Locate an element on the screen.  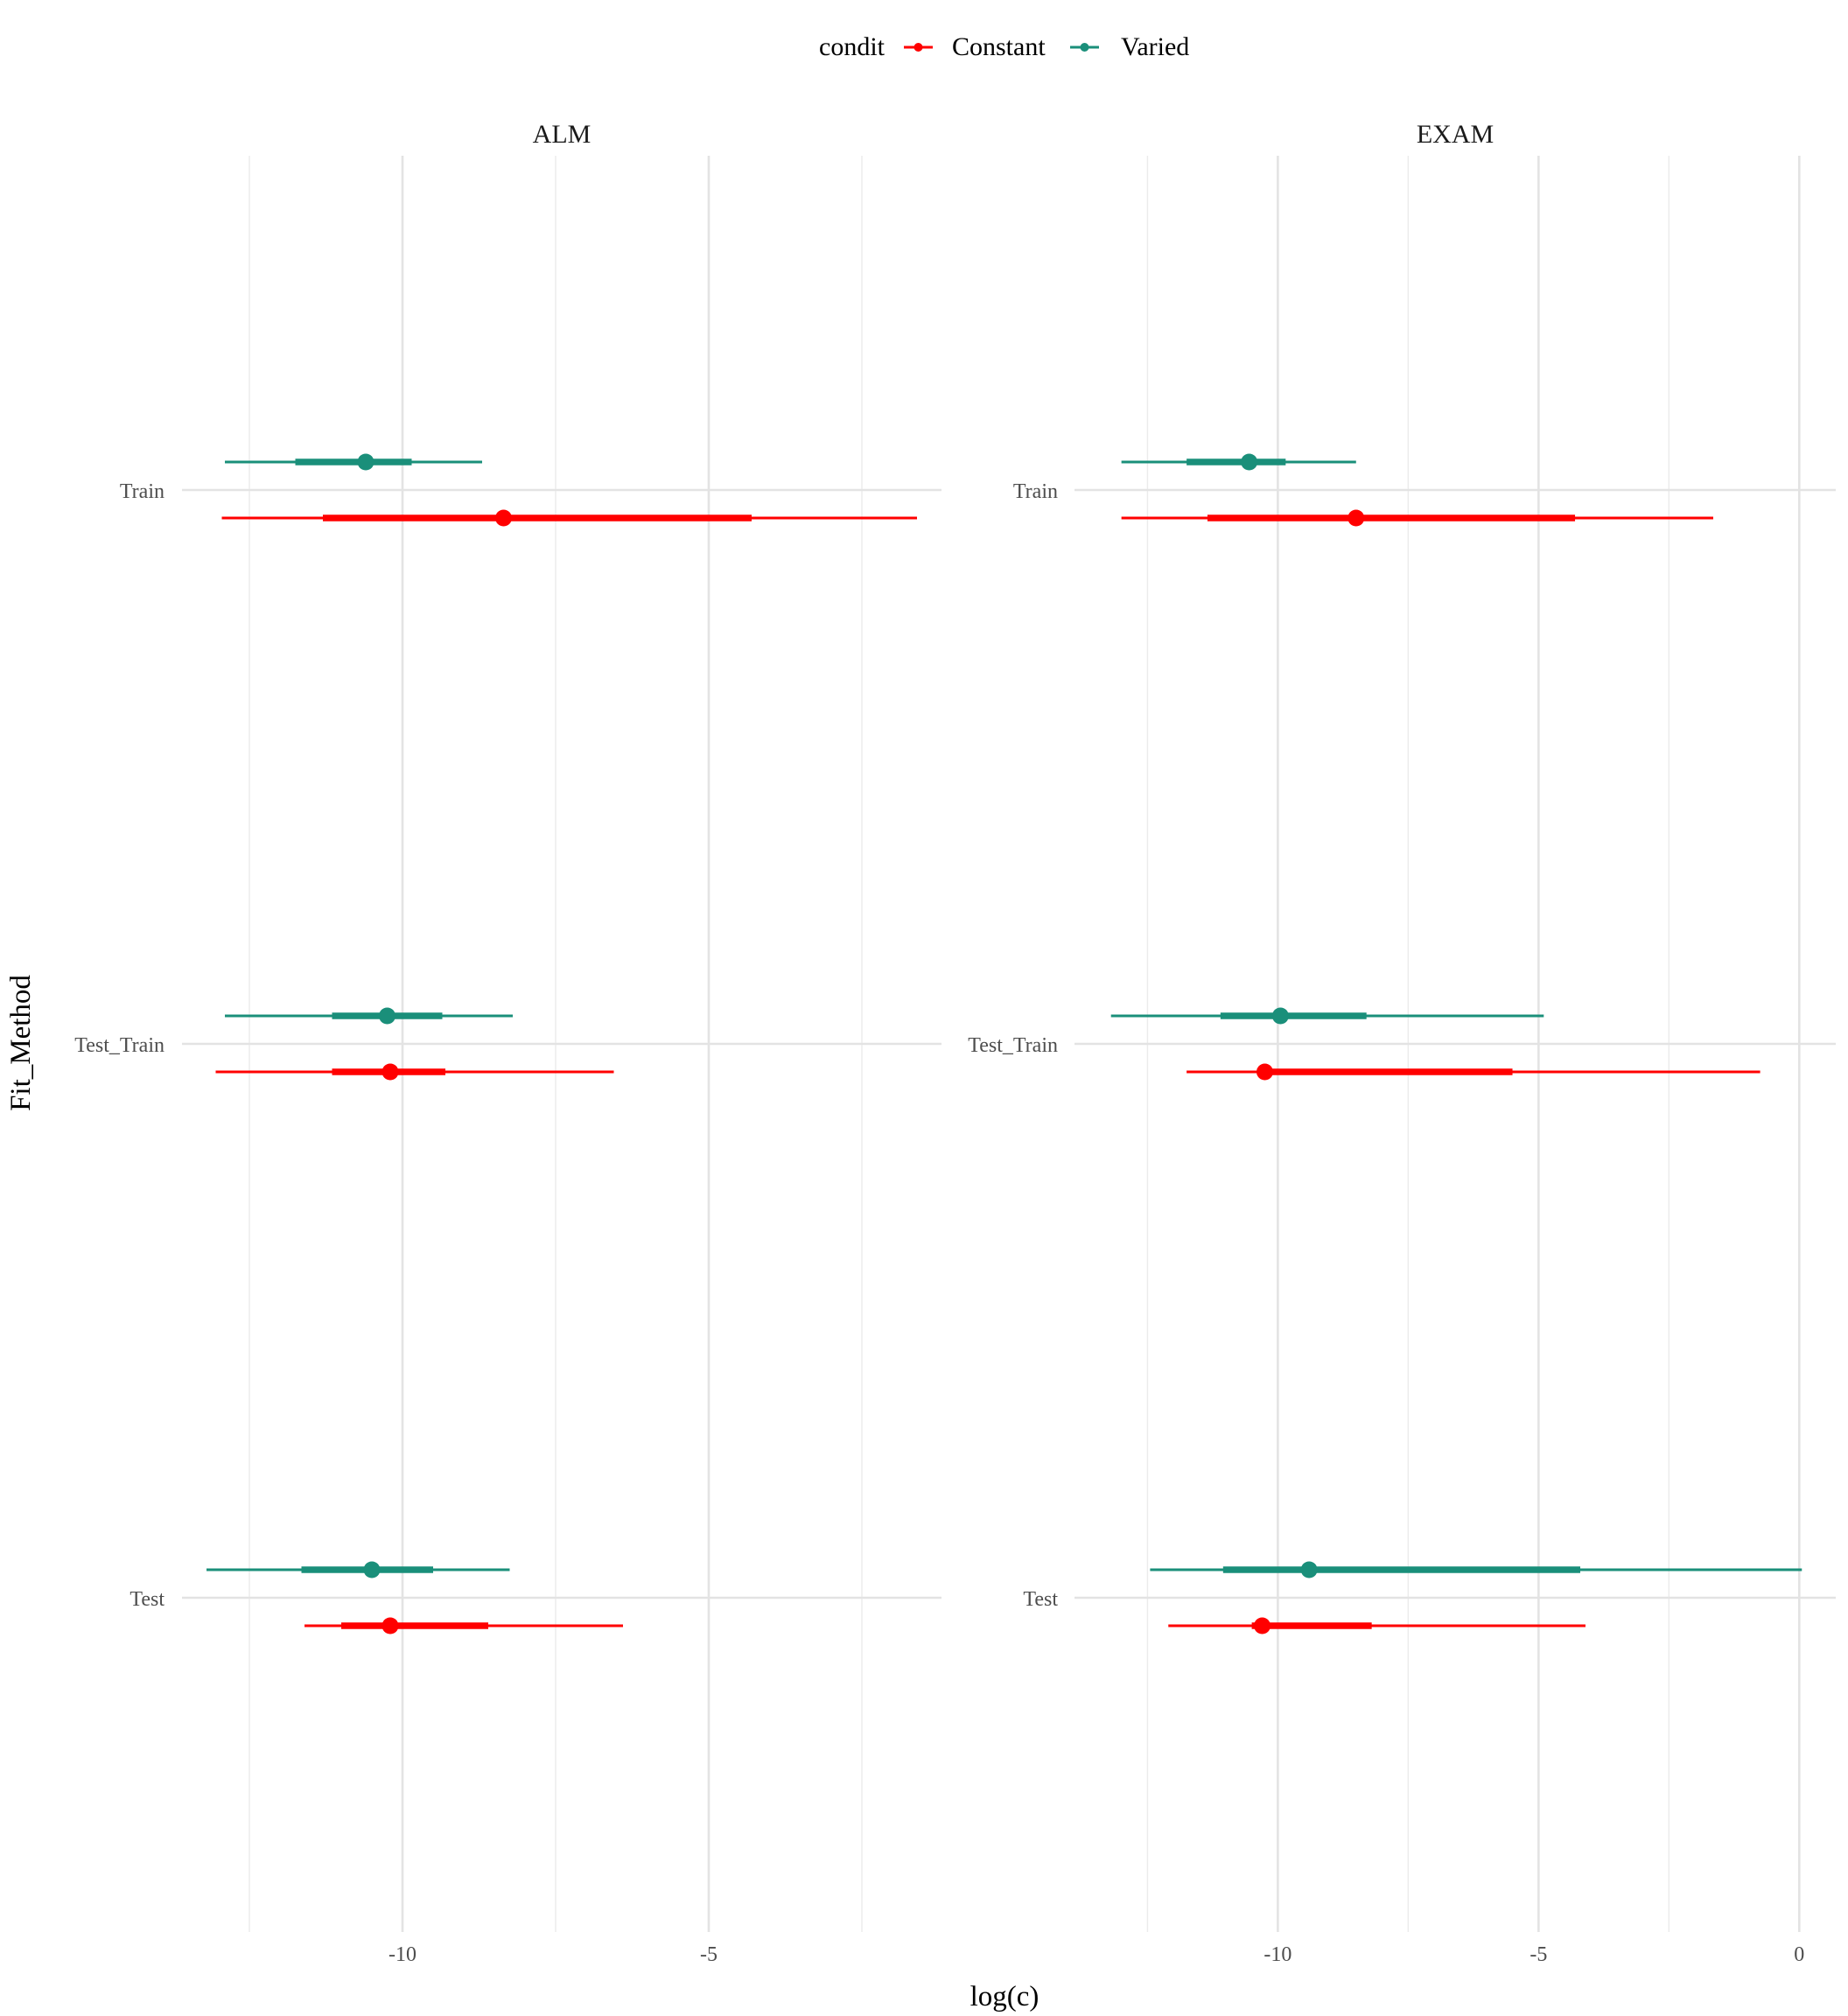
x-tick-label: 0 is located at coordinates (1799, 1954).